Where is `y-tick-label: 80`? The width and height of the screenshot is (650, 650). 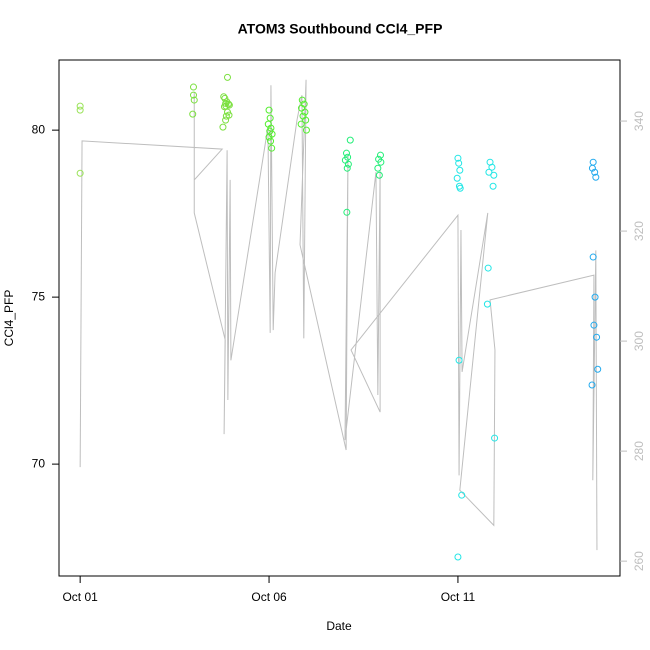
y-tick-label: 80 is located at coordinates (39, 129).